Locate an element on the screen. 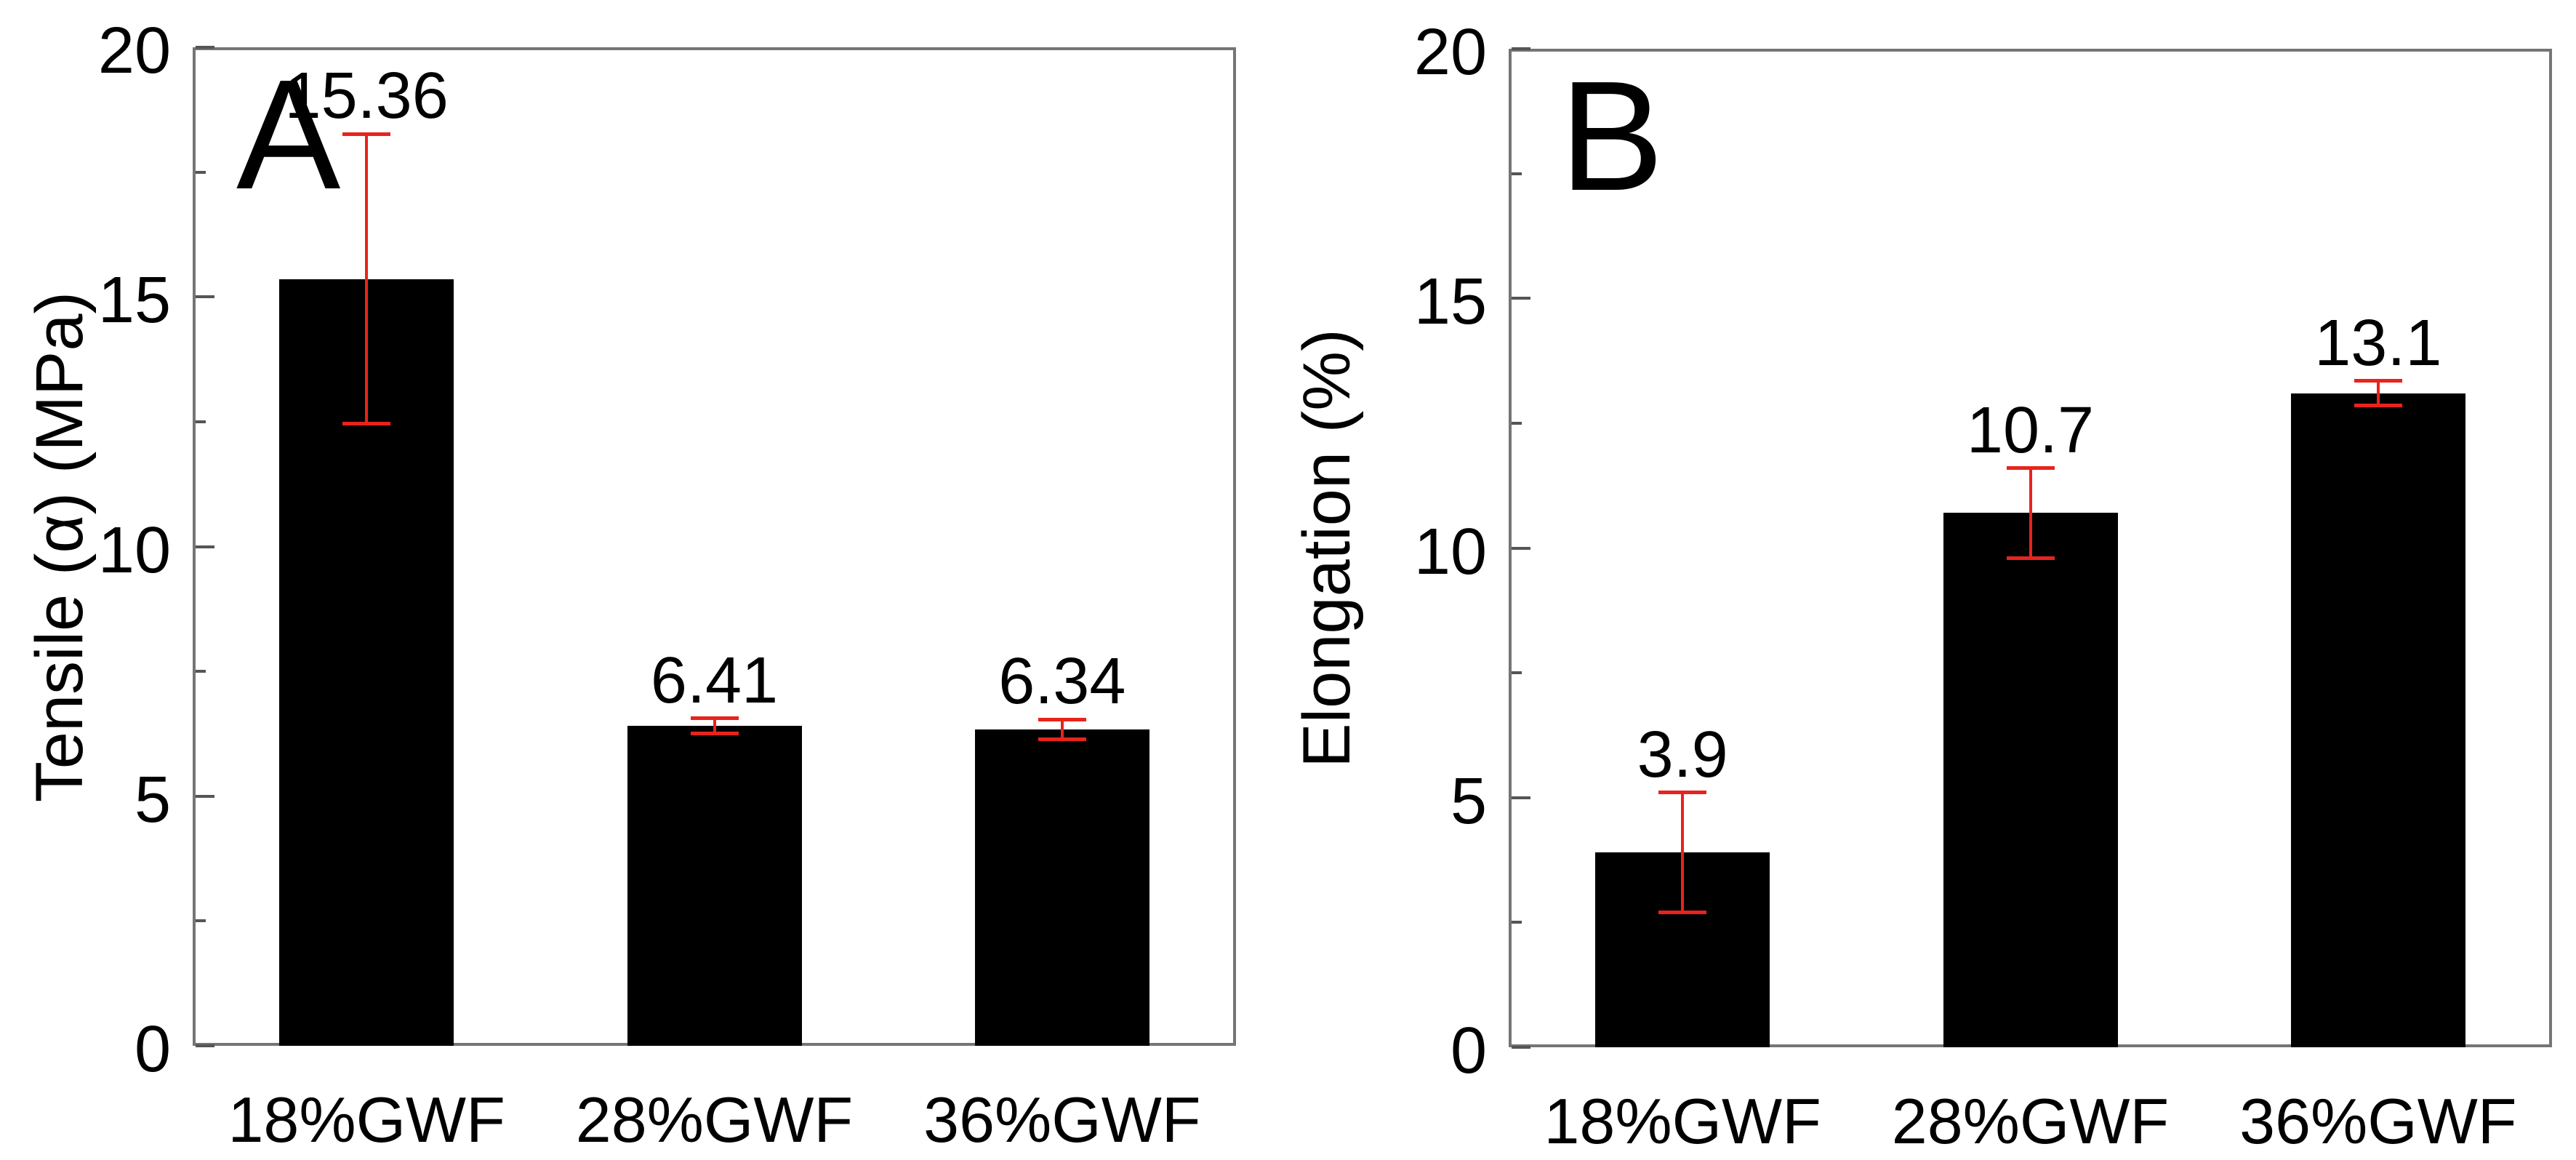  panel-letter: B is located at coordinates (1612, 135).